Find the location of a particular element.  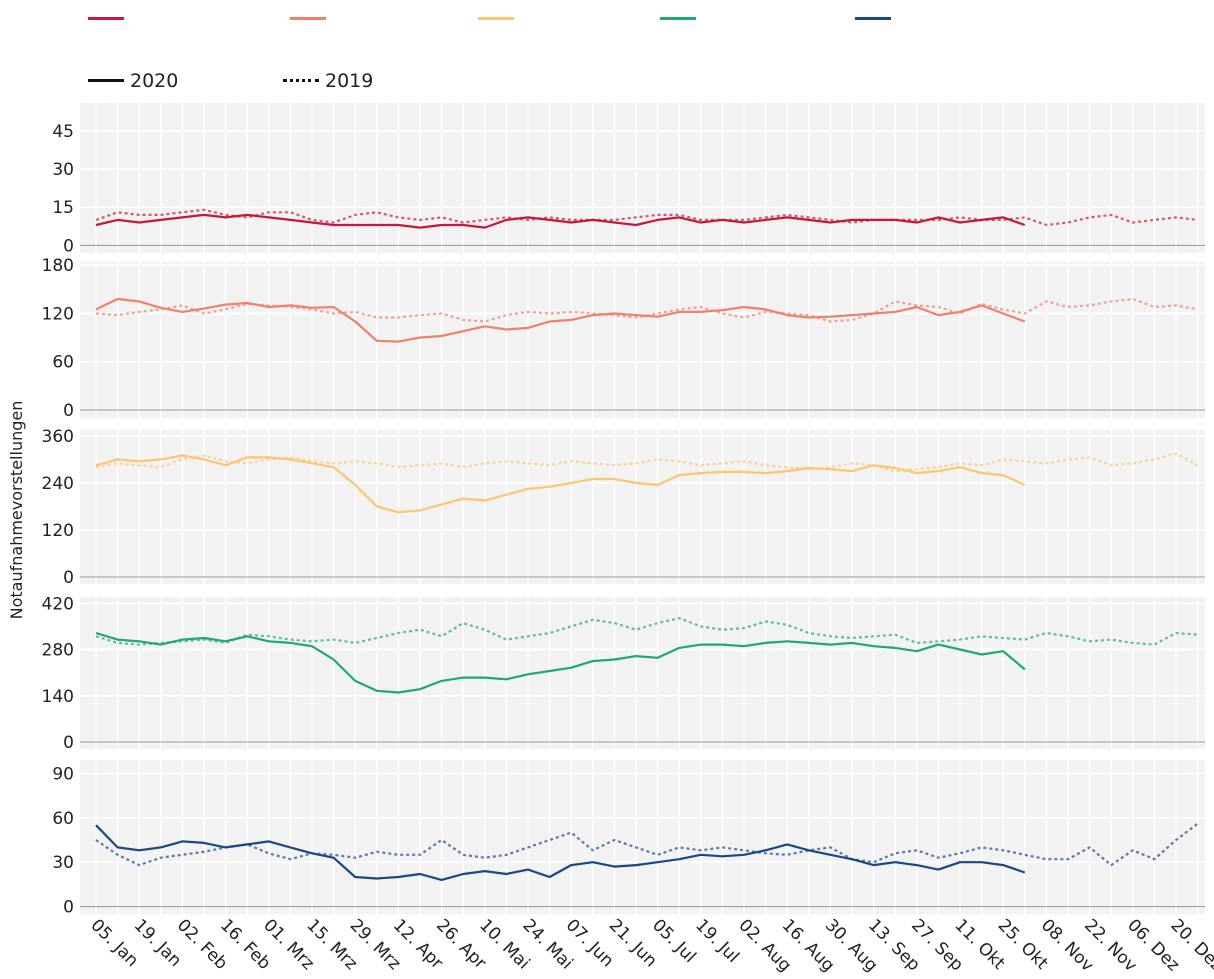

legend: 2020 2019 is located at coordinates (607, 50).